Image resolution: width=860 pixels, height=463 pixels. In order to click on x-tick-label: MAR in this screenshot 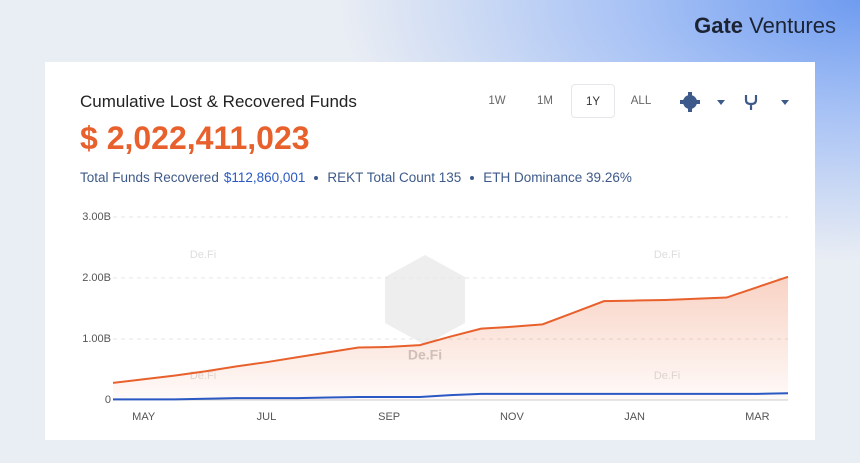, I will do `click(757, 417)`.